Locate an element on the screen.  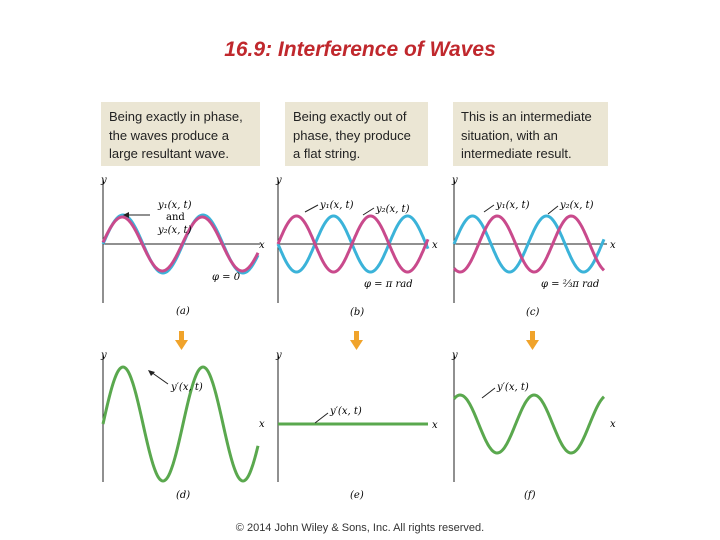
phase-label: φ = 0 is located at coordinates (226, 277).